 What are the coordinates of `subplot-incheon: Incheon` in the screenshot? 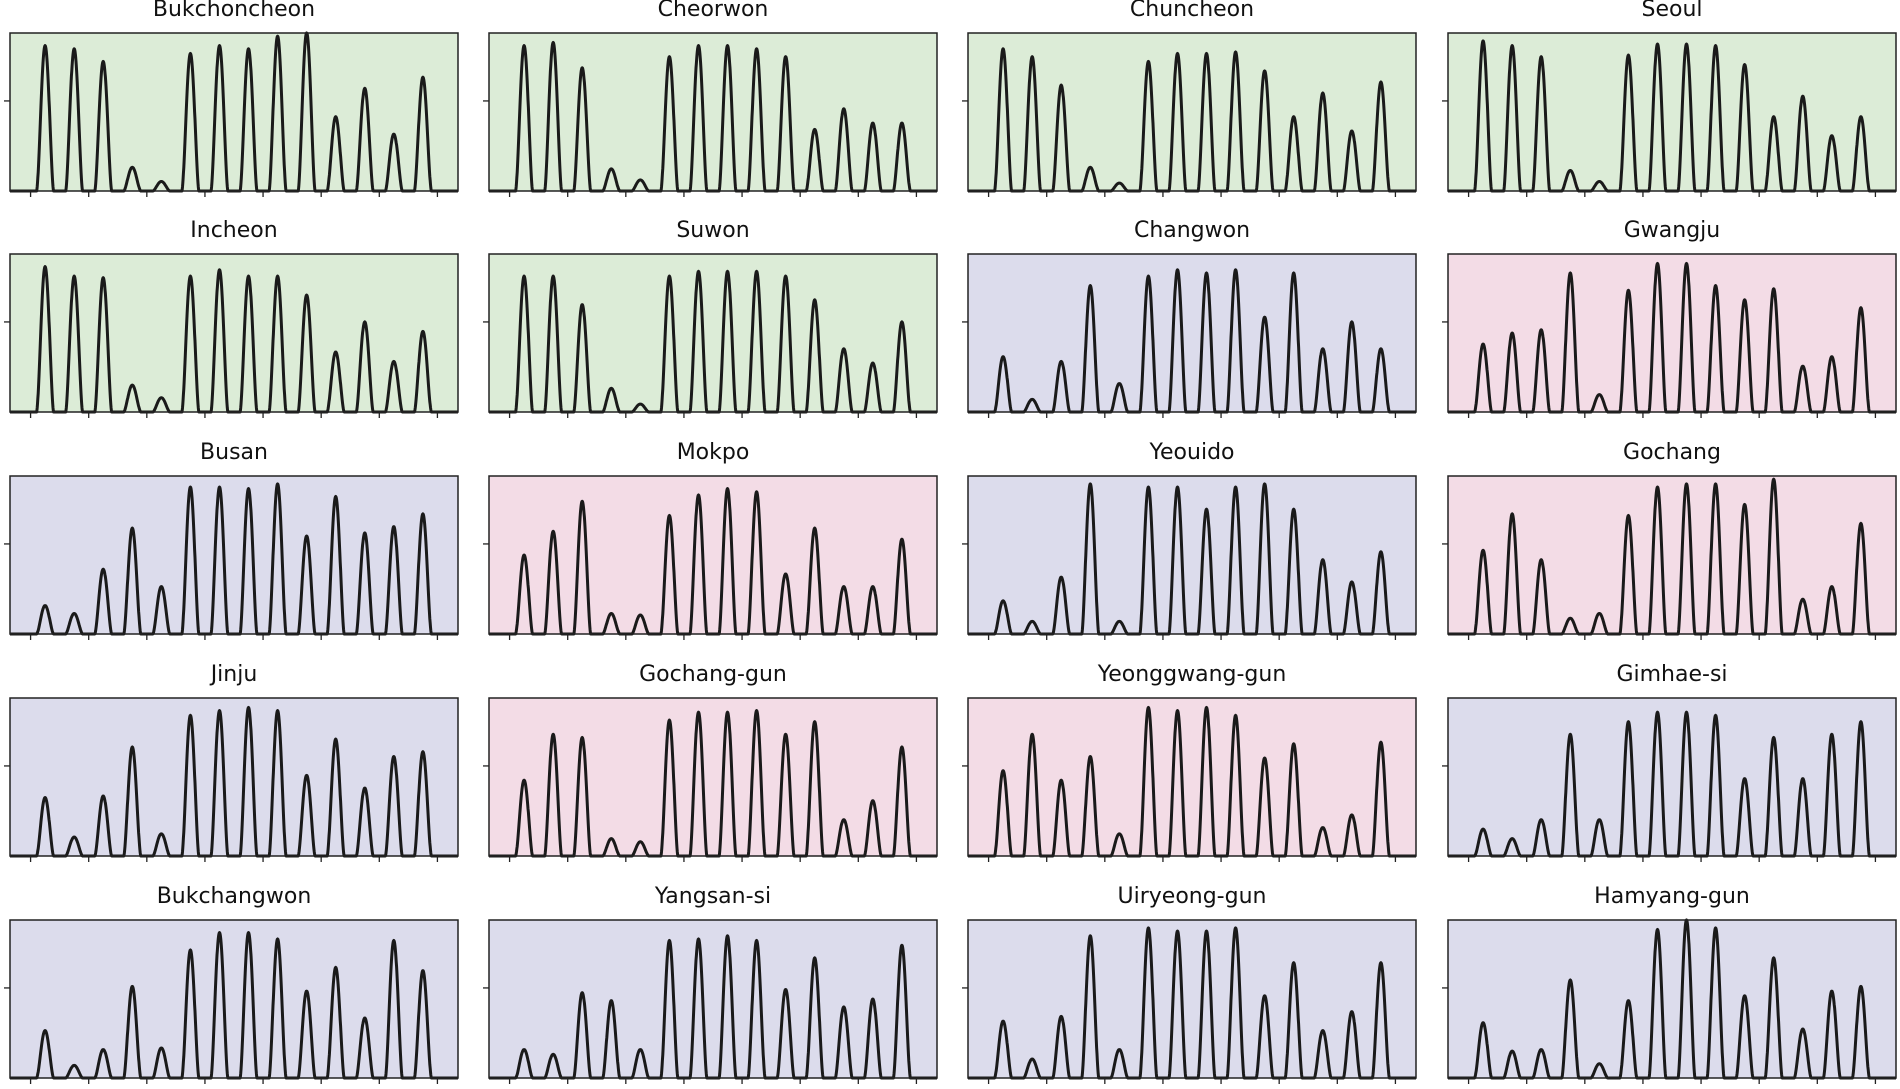 It's located at (235, 318).